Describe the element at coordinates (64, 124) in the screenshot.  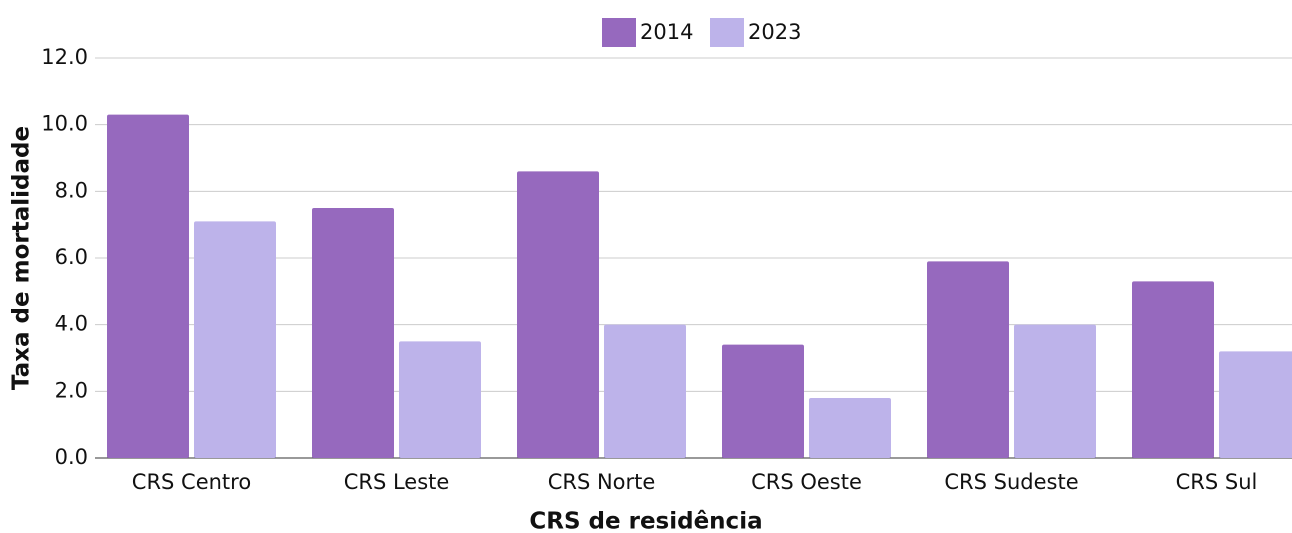
I see `y-tick-label: 10.0` at that location.